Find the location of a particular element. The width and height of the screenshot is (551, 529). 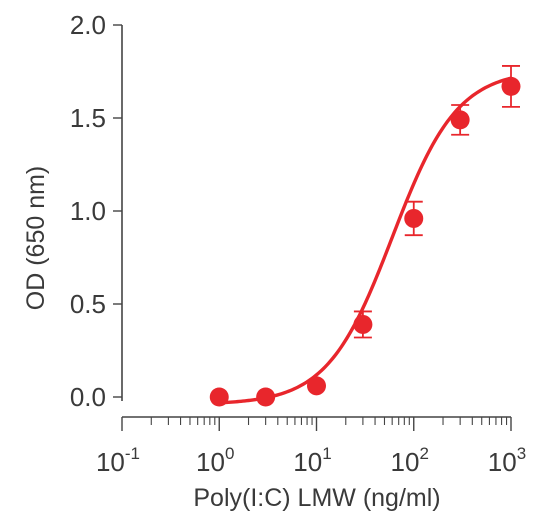

y-tick-label: 1.0 is located at coordinates (88, 211).